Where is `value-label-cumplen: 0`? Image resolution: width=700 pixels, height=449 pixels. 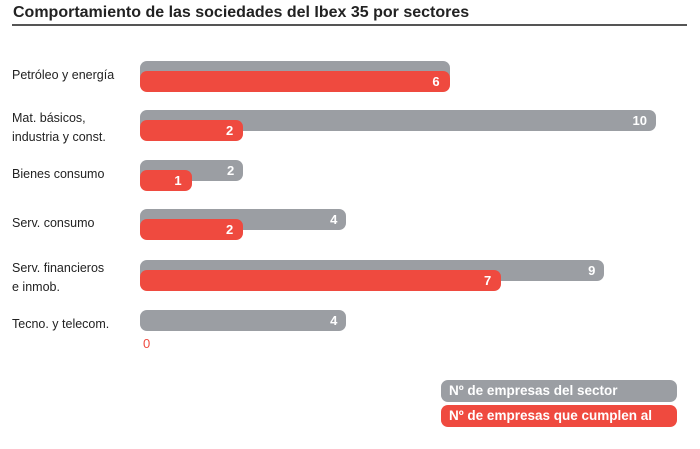
value-label-cumplen: 0 is located at coordinates (147, 343).